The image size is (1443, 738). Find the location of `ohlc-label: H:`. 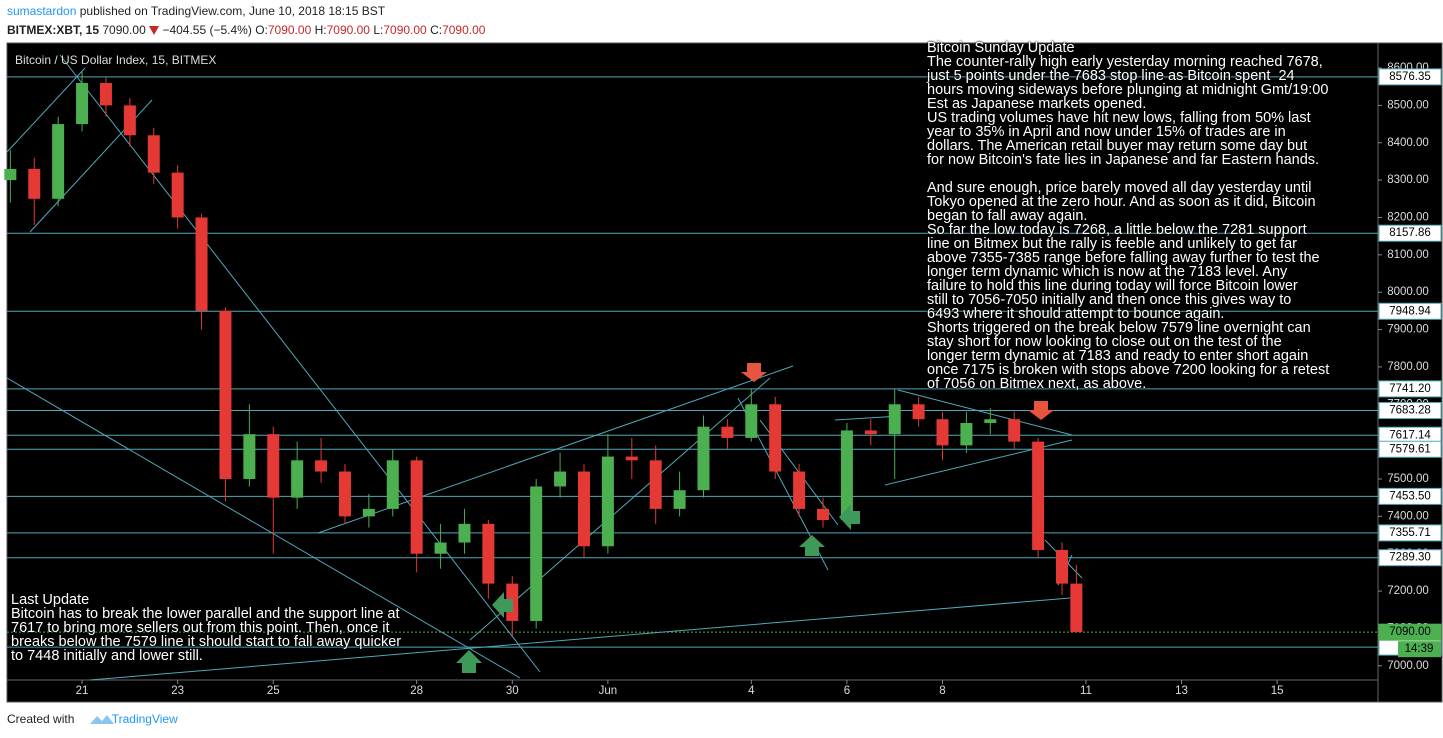

ohlc-label: H: is located at coordinates (320, 30).